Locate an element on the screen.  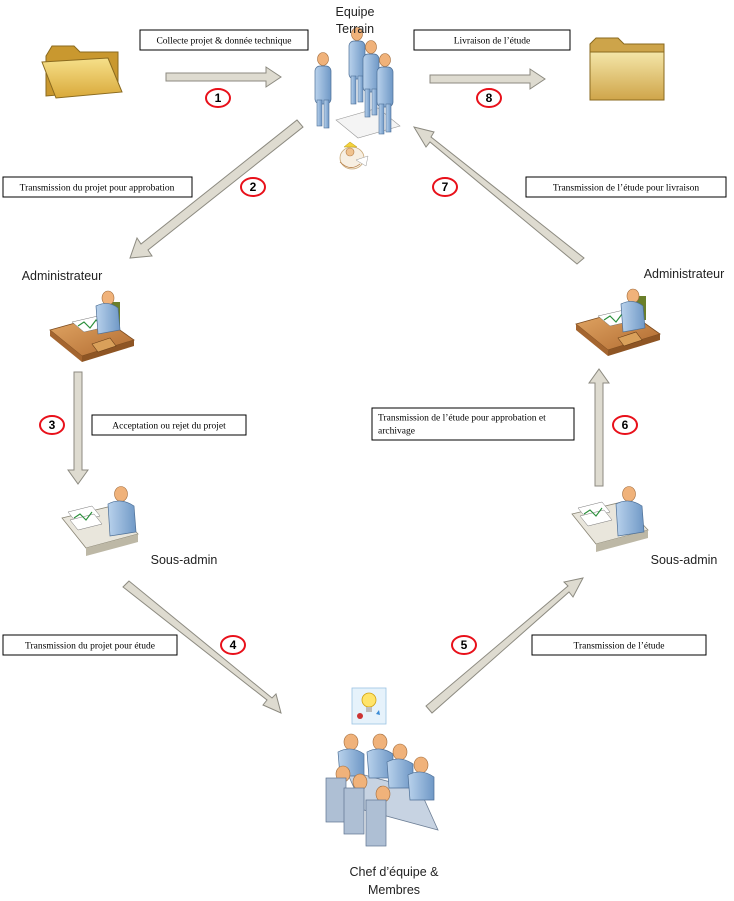
step-6-badge is located at coordinates (625, 425).